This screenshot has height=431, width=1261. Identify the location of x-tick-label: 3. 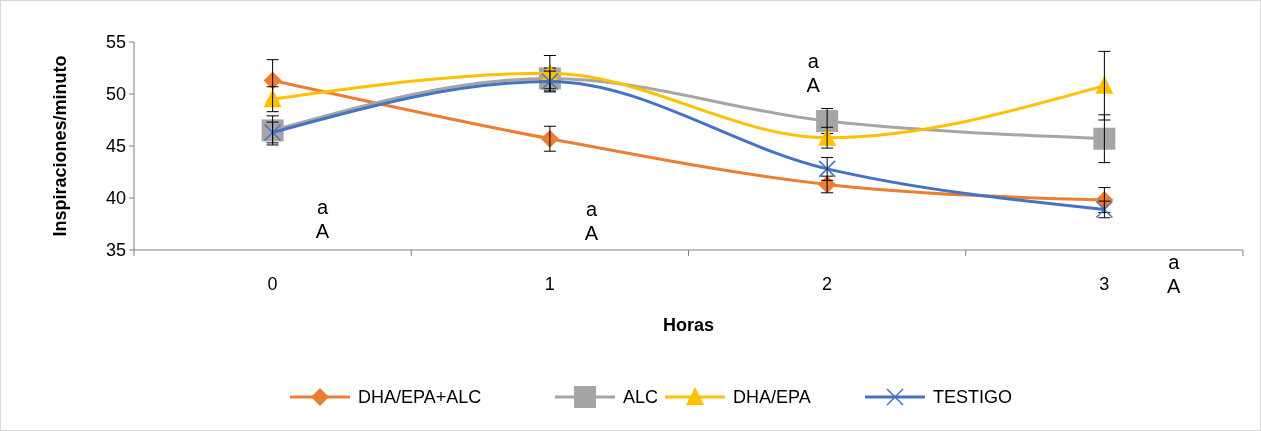
(1104, 284).